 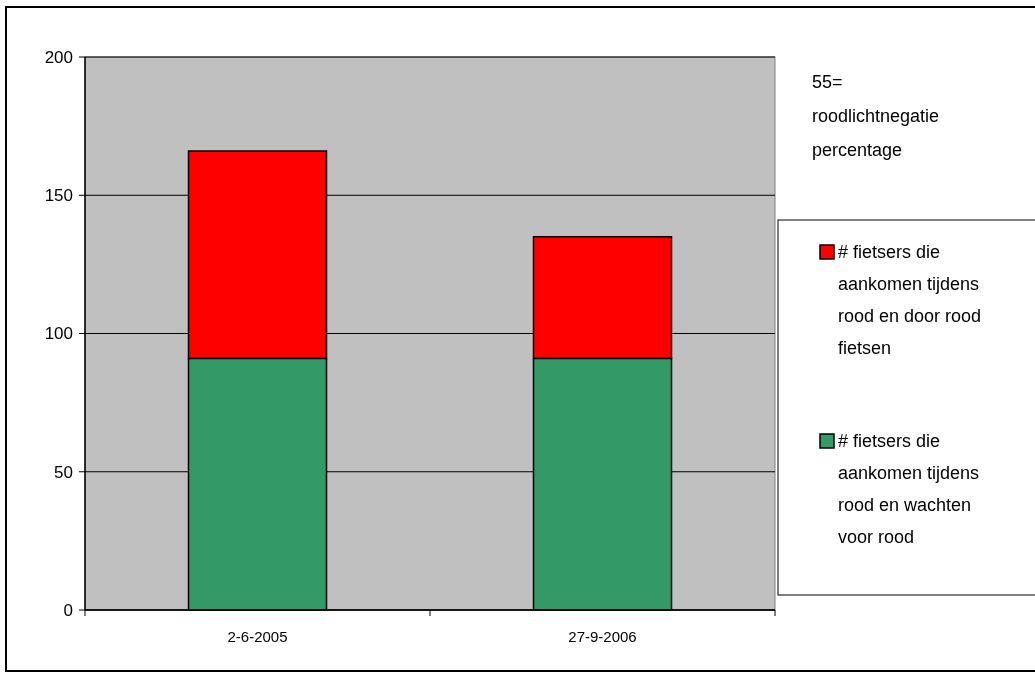 I want to click on text: 55= roodlichtnegatie percentage, so click(x=876, y=116).